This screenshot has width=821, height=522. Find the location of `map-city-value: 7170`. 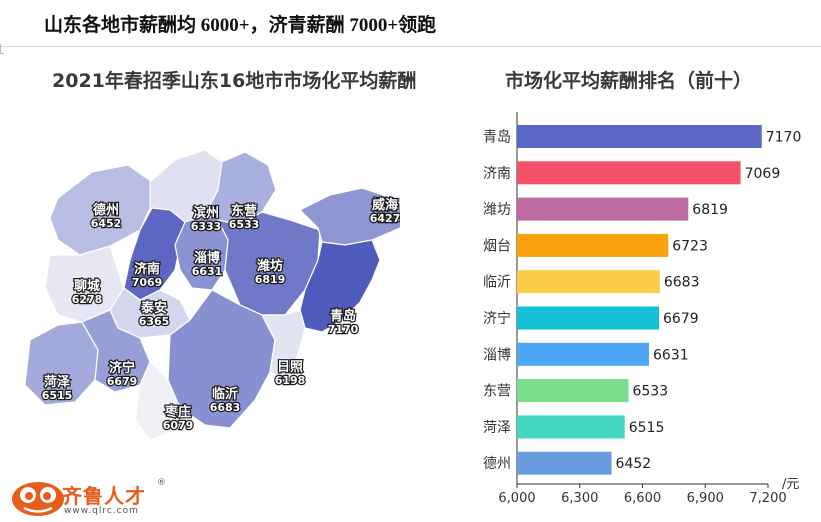

map-city-value: 7170 is located at coordinates (343, 329).